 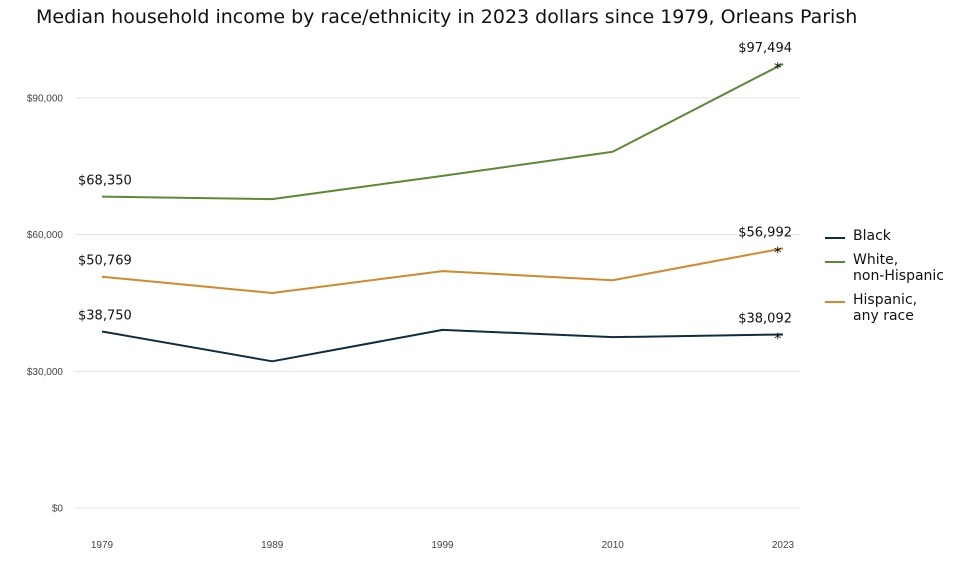 What do you see at coordinates (45, 235) in the screenshot?
I see `y-tick-label: $60,000` at bounding box center [45, 235].